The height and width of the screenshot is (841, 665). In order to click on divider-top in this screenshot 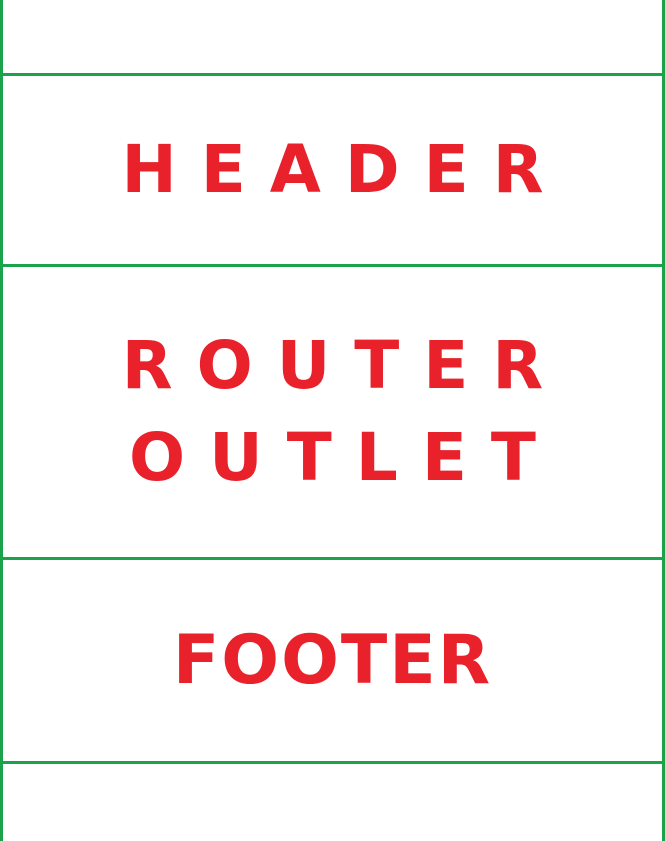, I will do `click(332, 74)`.